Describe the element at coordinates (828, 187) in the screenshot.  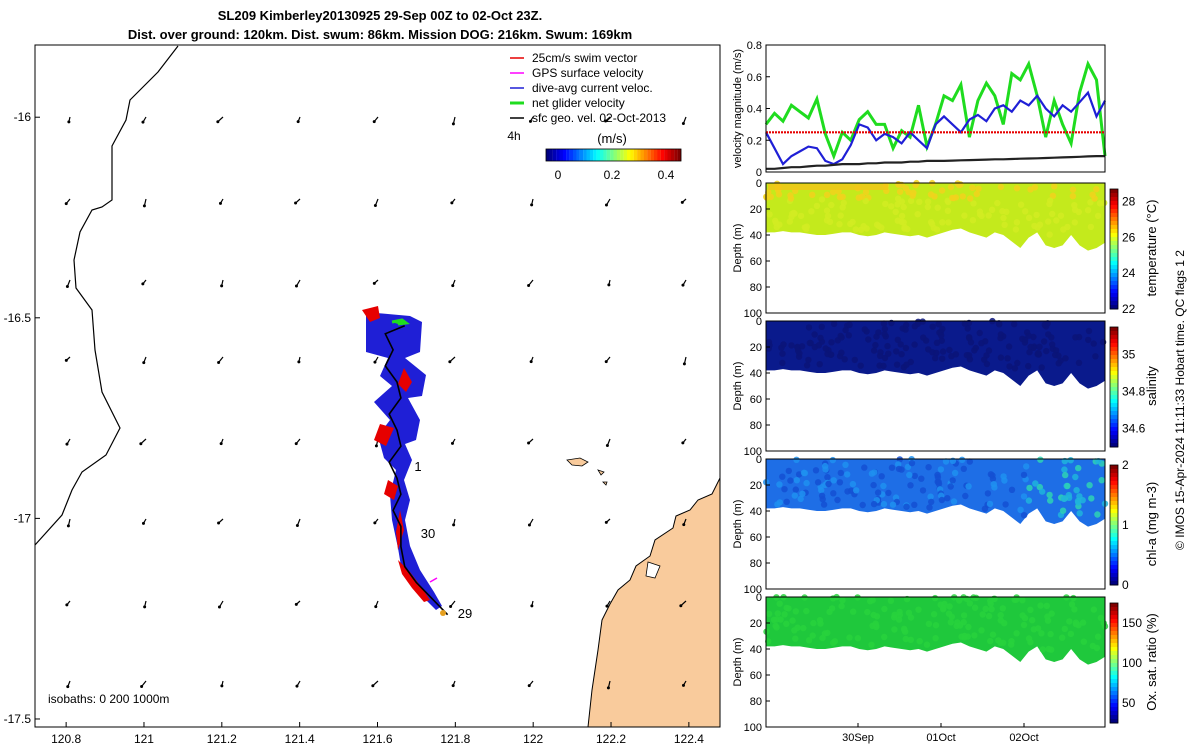
I see `warm-surface-layer` at that location.